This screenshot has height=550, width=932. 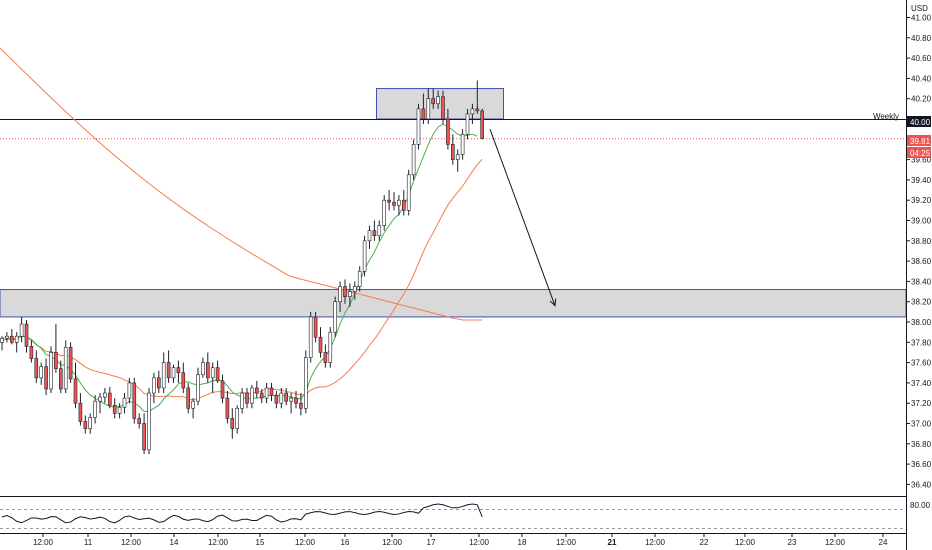 I want to click on price-axis-label: 40.80, so click(x=921, y=38).